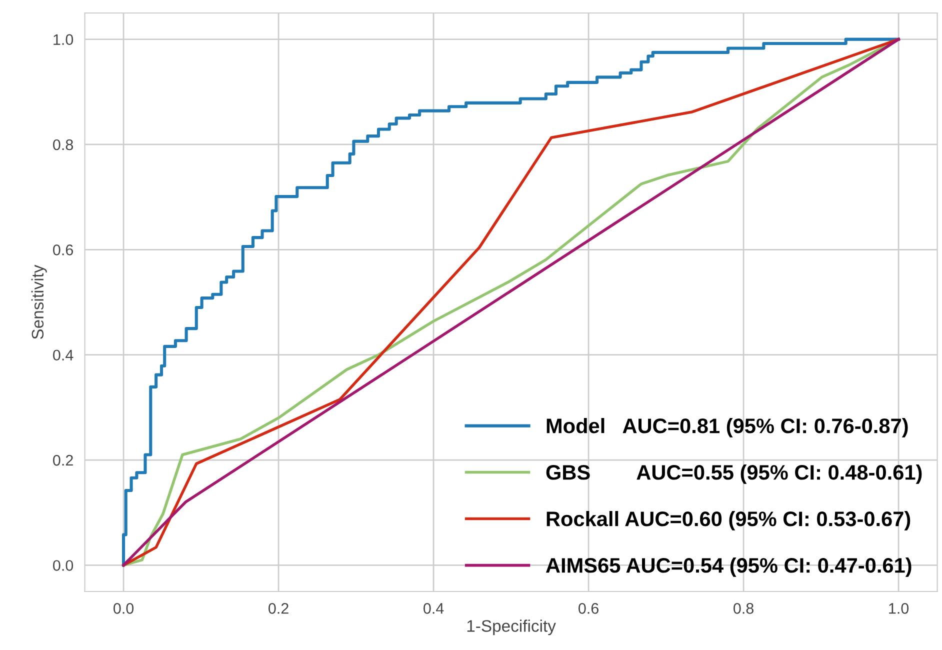 This screenshot has width=942, height=650. Describe the element at coordinates (899, 608) in the screenshot. I see `x-tick-label: 1.0` at that location.